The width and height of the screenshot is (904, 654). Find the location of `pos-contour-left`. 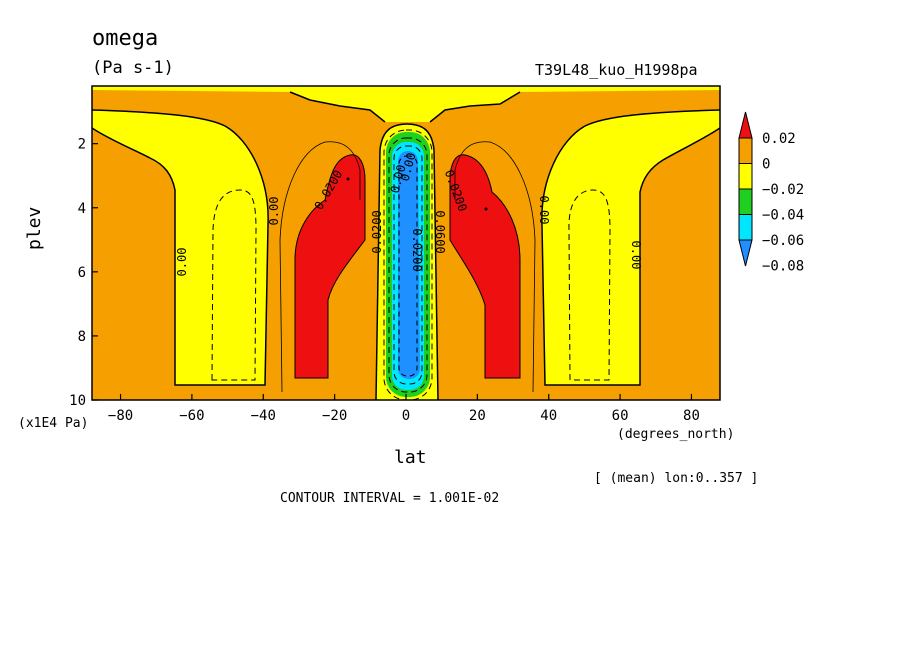

pos-contour-left is located at coordinates (320, 267).